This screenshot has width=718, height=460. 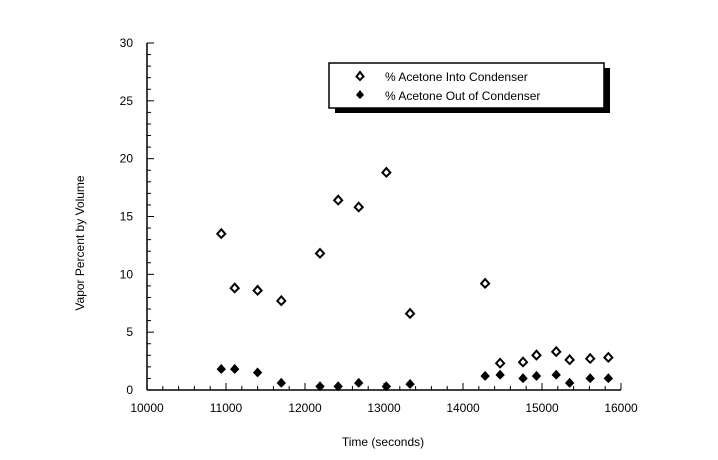 What do you see at coordinates (360, 94) in the screenshot?
I see `legend-marker-filled-diamond` at bounding box center [360, 94].